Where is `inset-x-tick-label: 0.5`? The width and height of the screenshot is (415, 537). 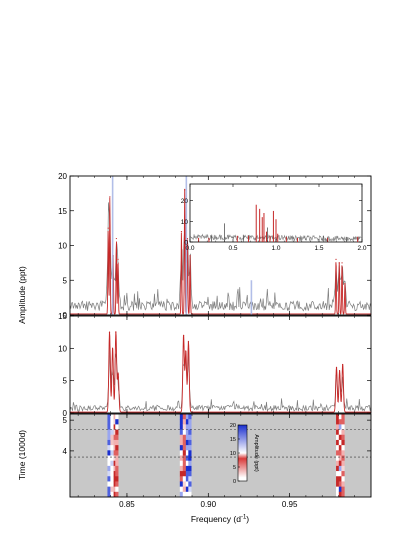 inset-x-tick-label: 0.5 is located at coordinates (232, 248).